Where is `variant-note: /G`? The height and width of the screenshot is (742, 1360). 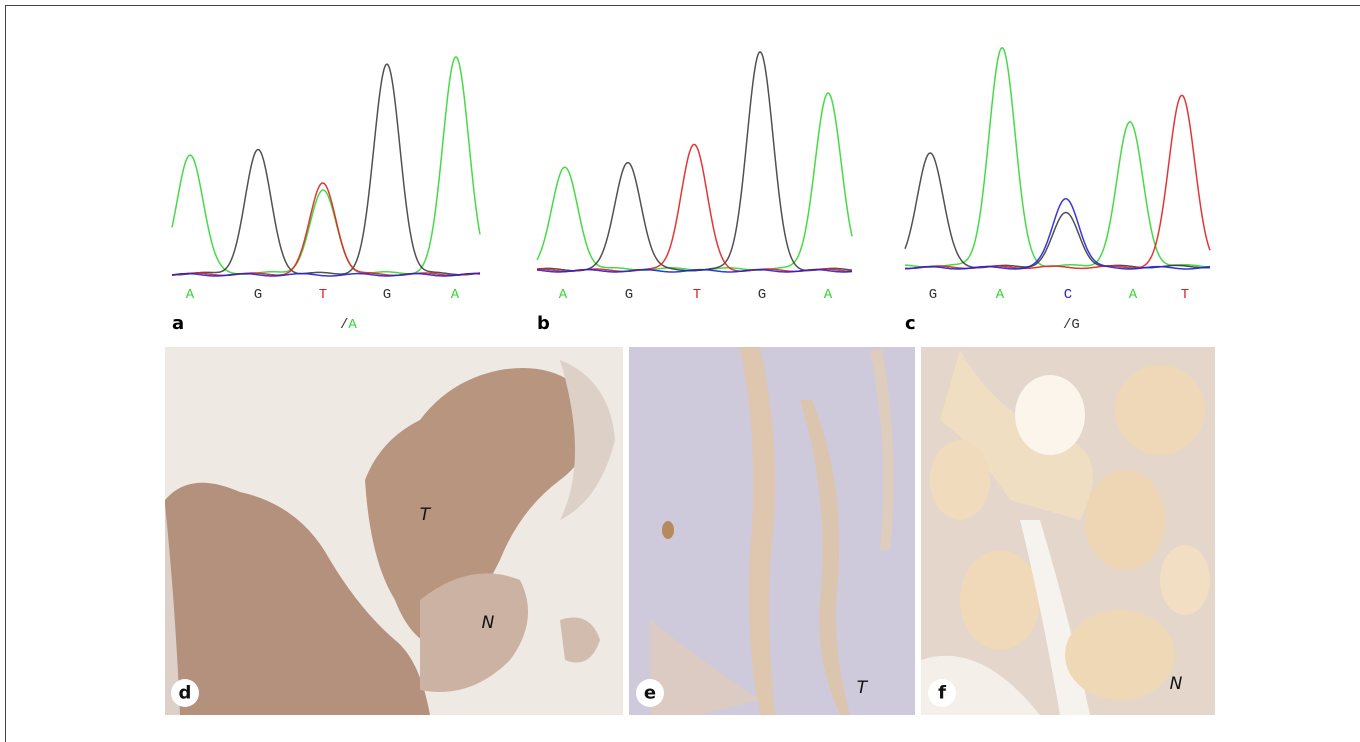
variant-note: /G is located at coordinates (1071, 325).